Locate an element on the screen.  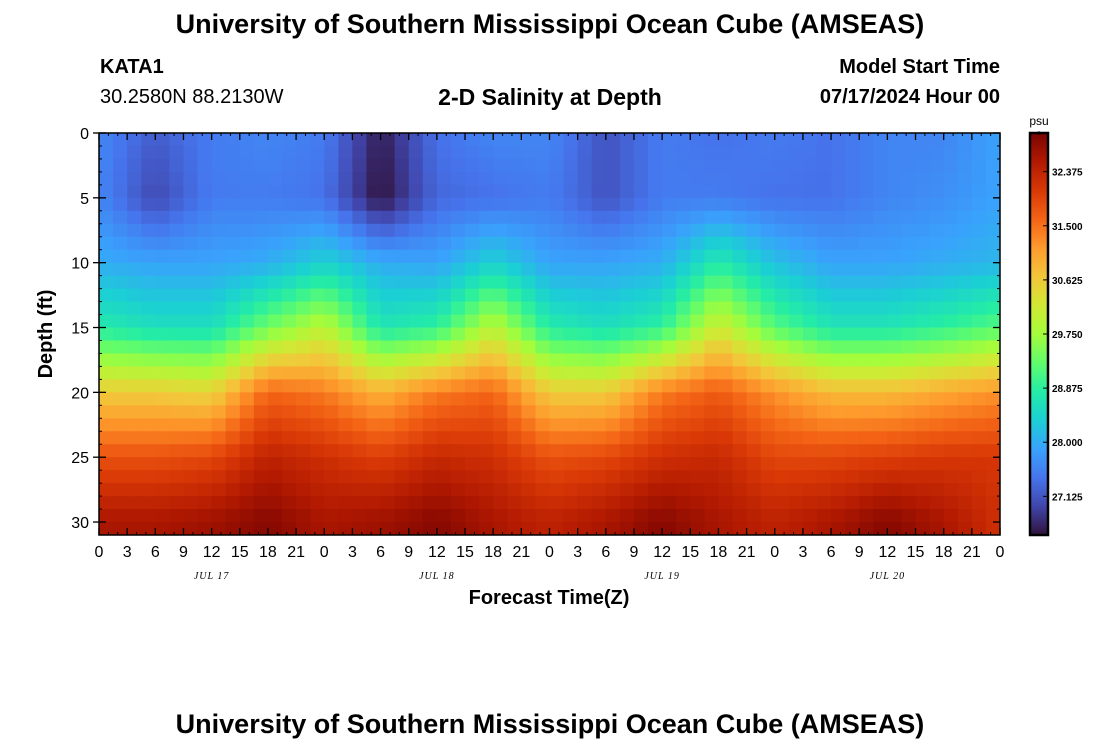
x-tick-label: 12 is located at coordinates (437, 552).